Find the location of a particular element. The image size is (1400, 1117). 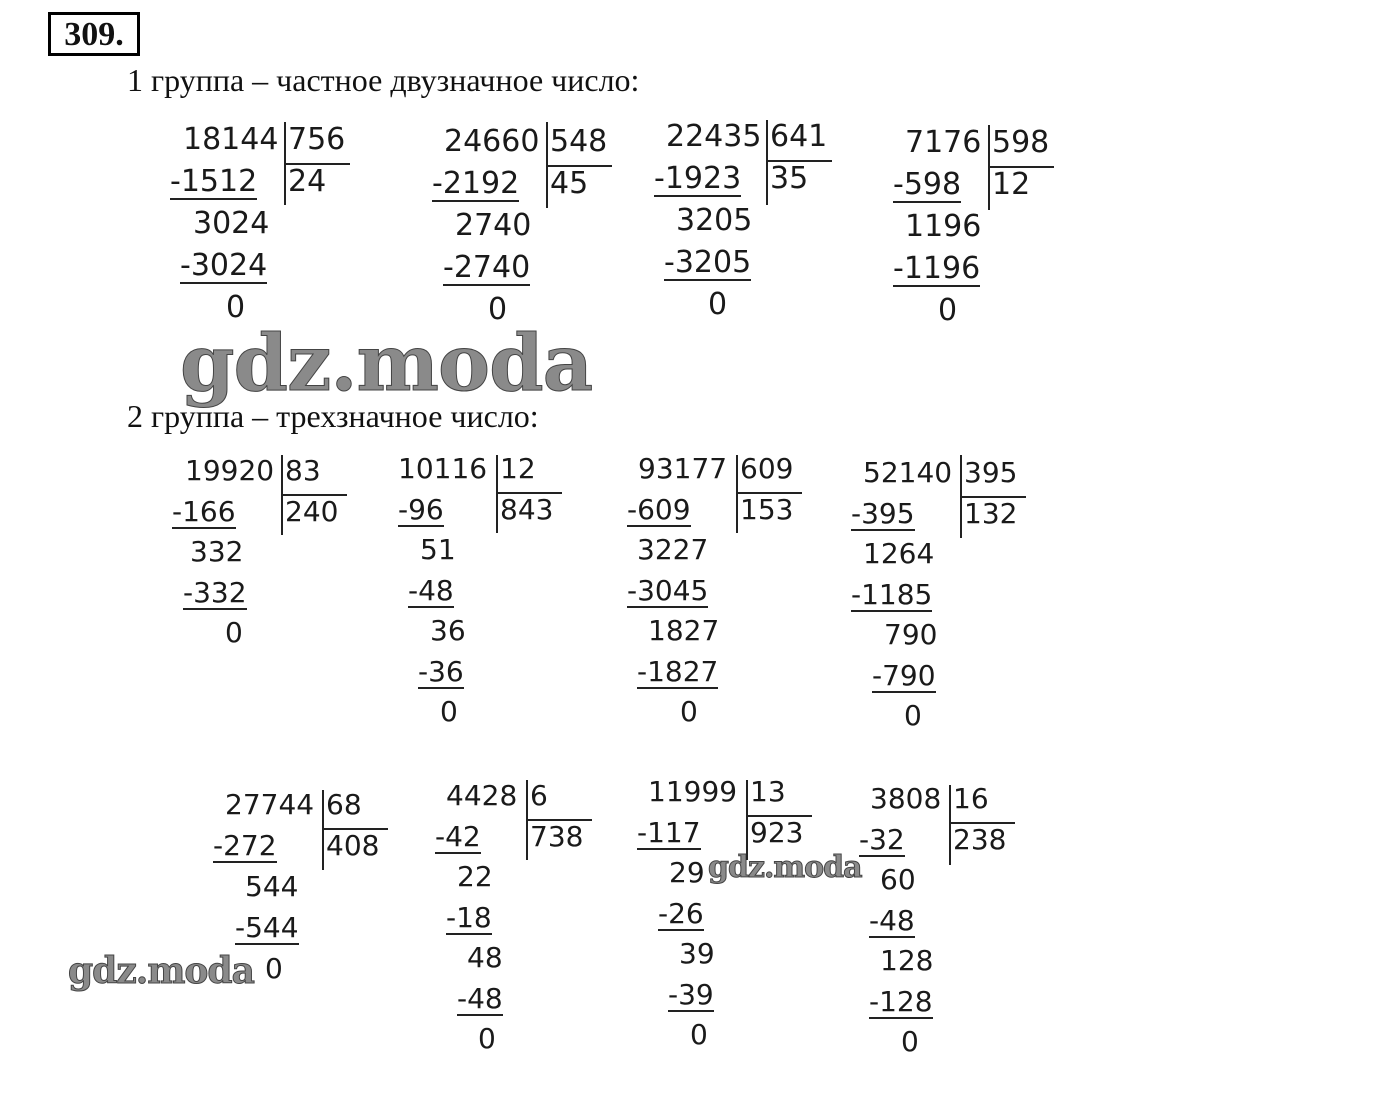

partial-dividend: 544 is located at coordinates (272, 886).